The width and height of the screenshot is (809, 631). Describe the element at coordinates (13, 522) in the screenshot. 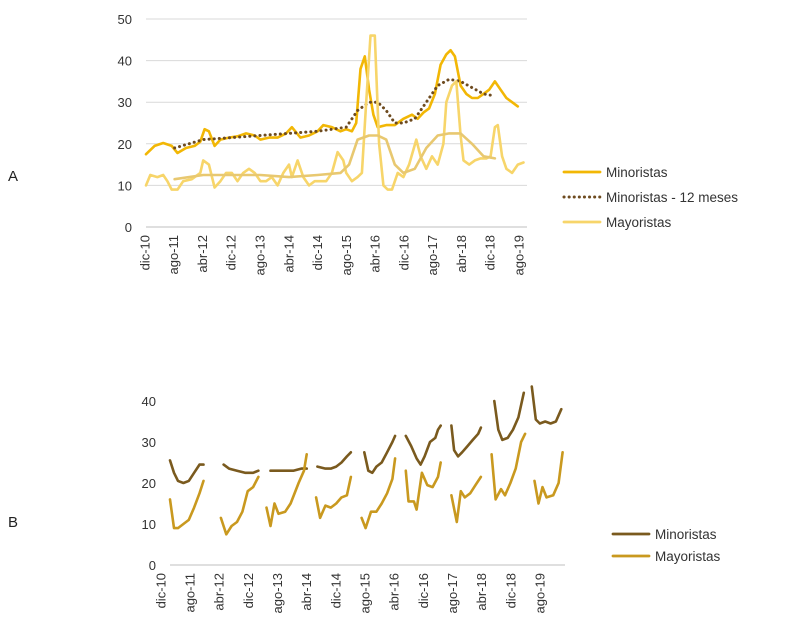

I see `panel-b-letter: B` at that location.